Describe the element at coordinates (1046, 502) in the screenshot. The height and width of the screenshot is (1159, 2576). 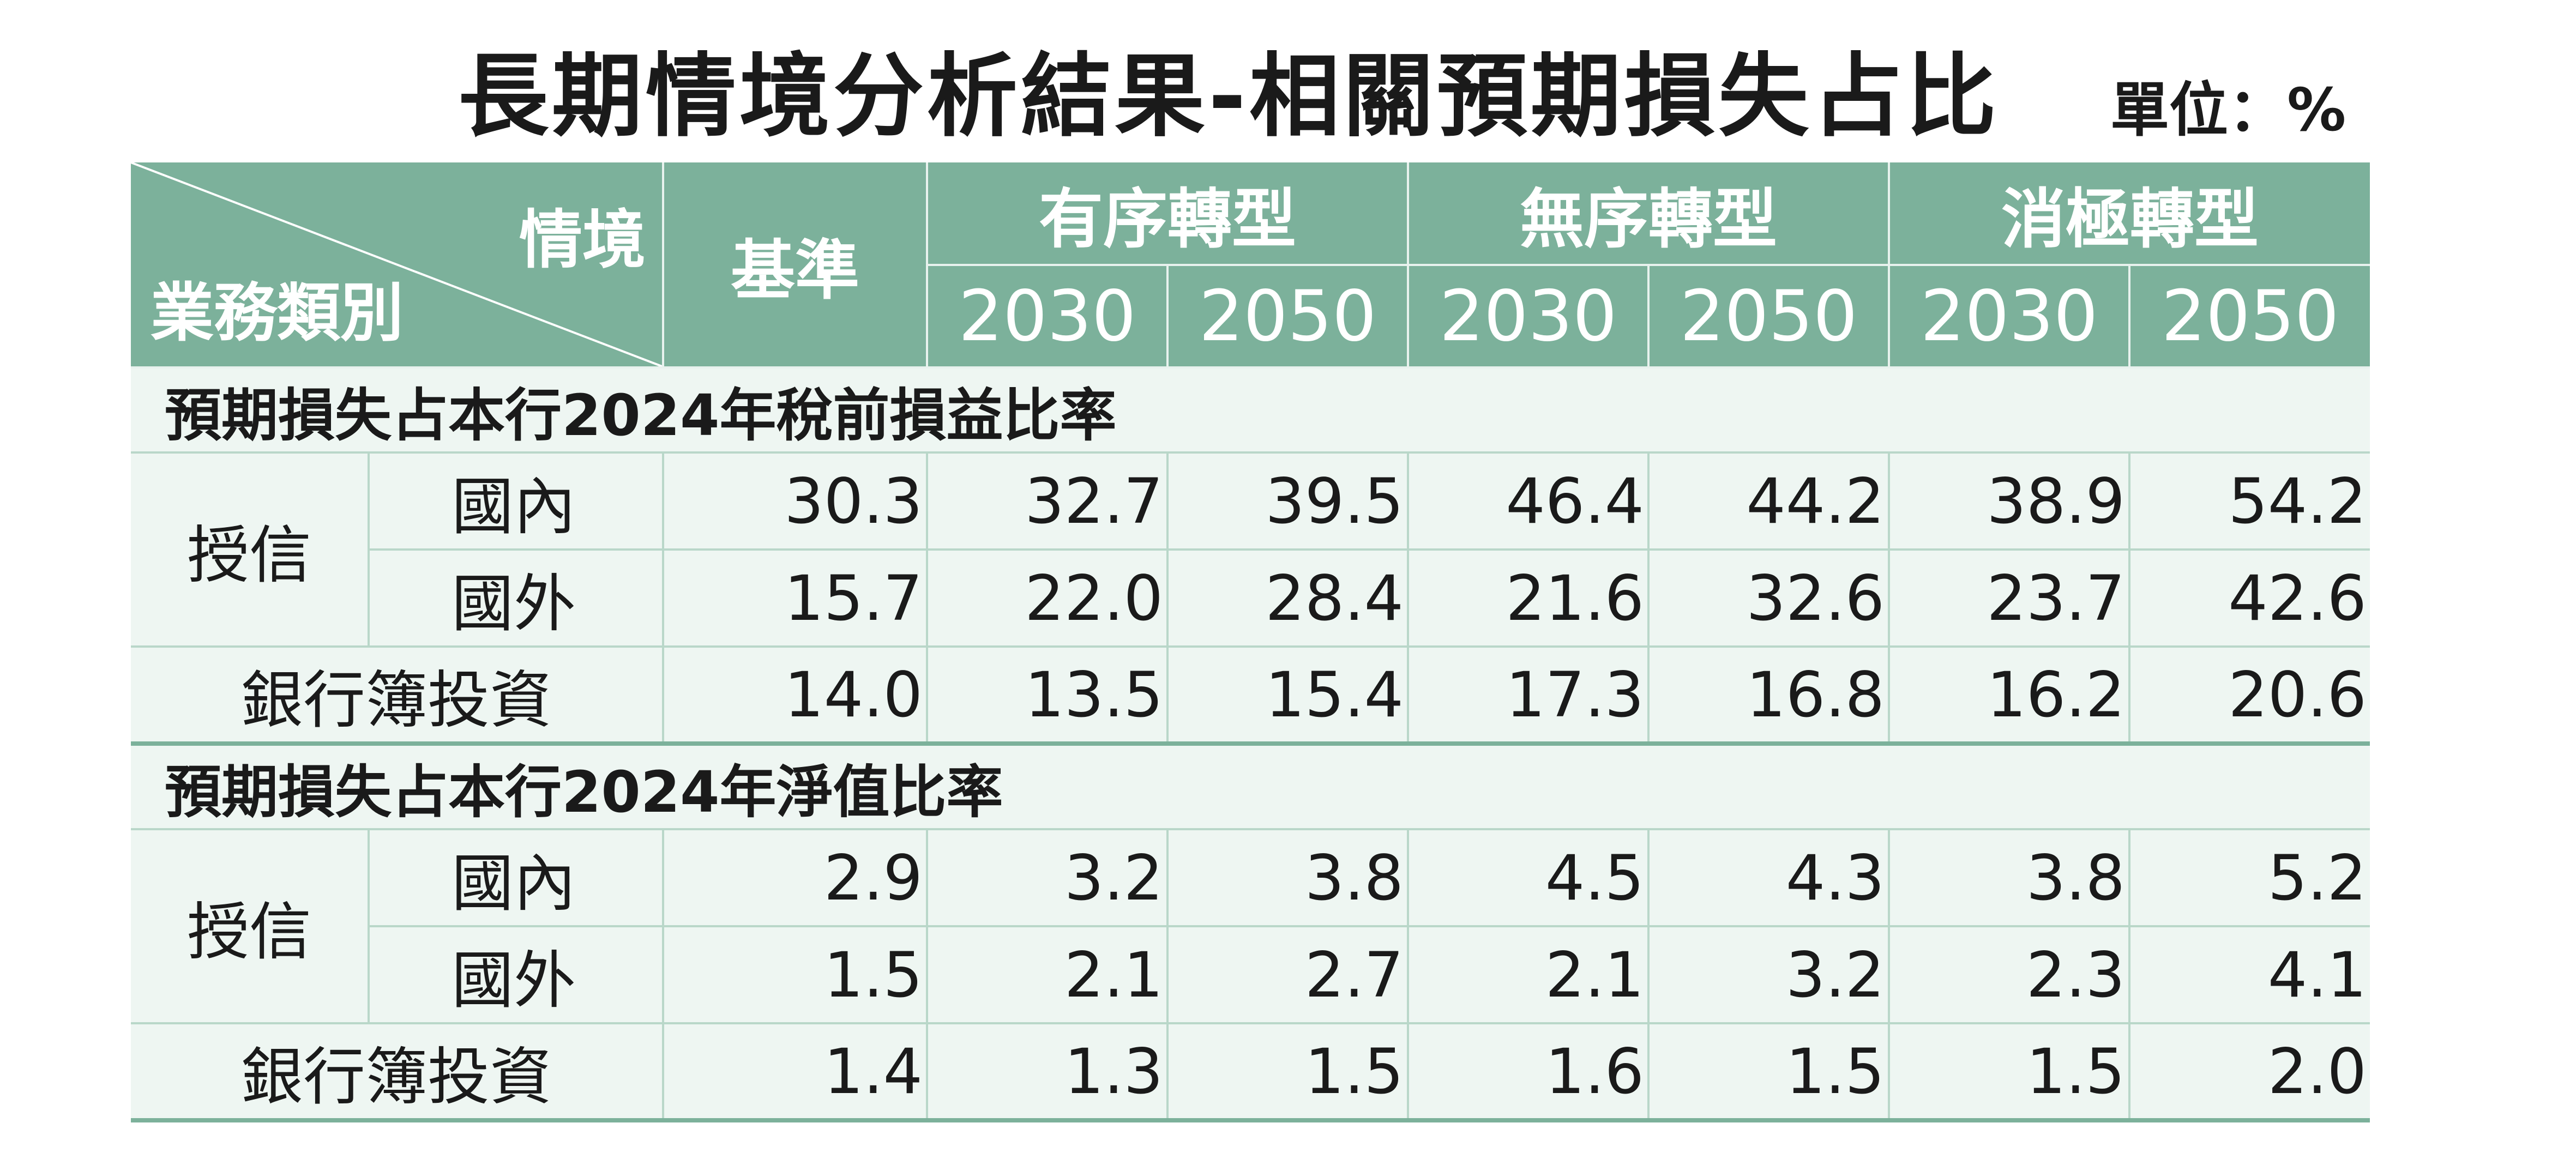
I see `table-cell: 32.7` at that location.